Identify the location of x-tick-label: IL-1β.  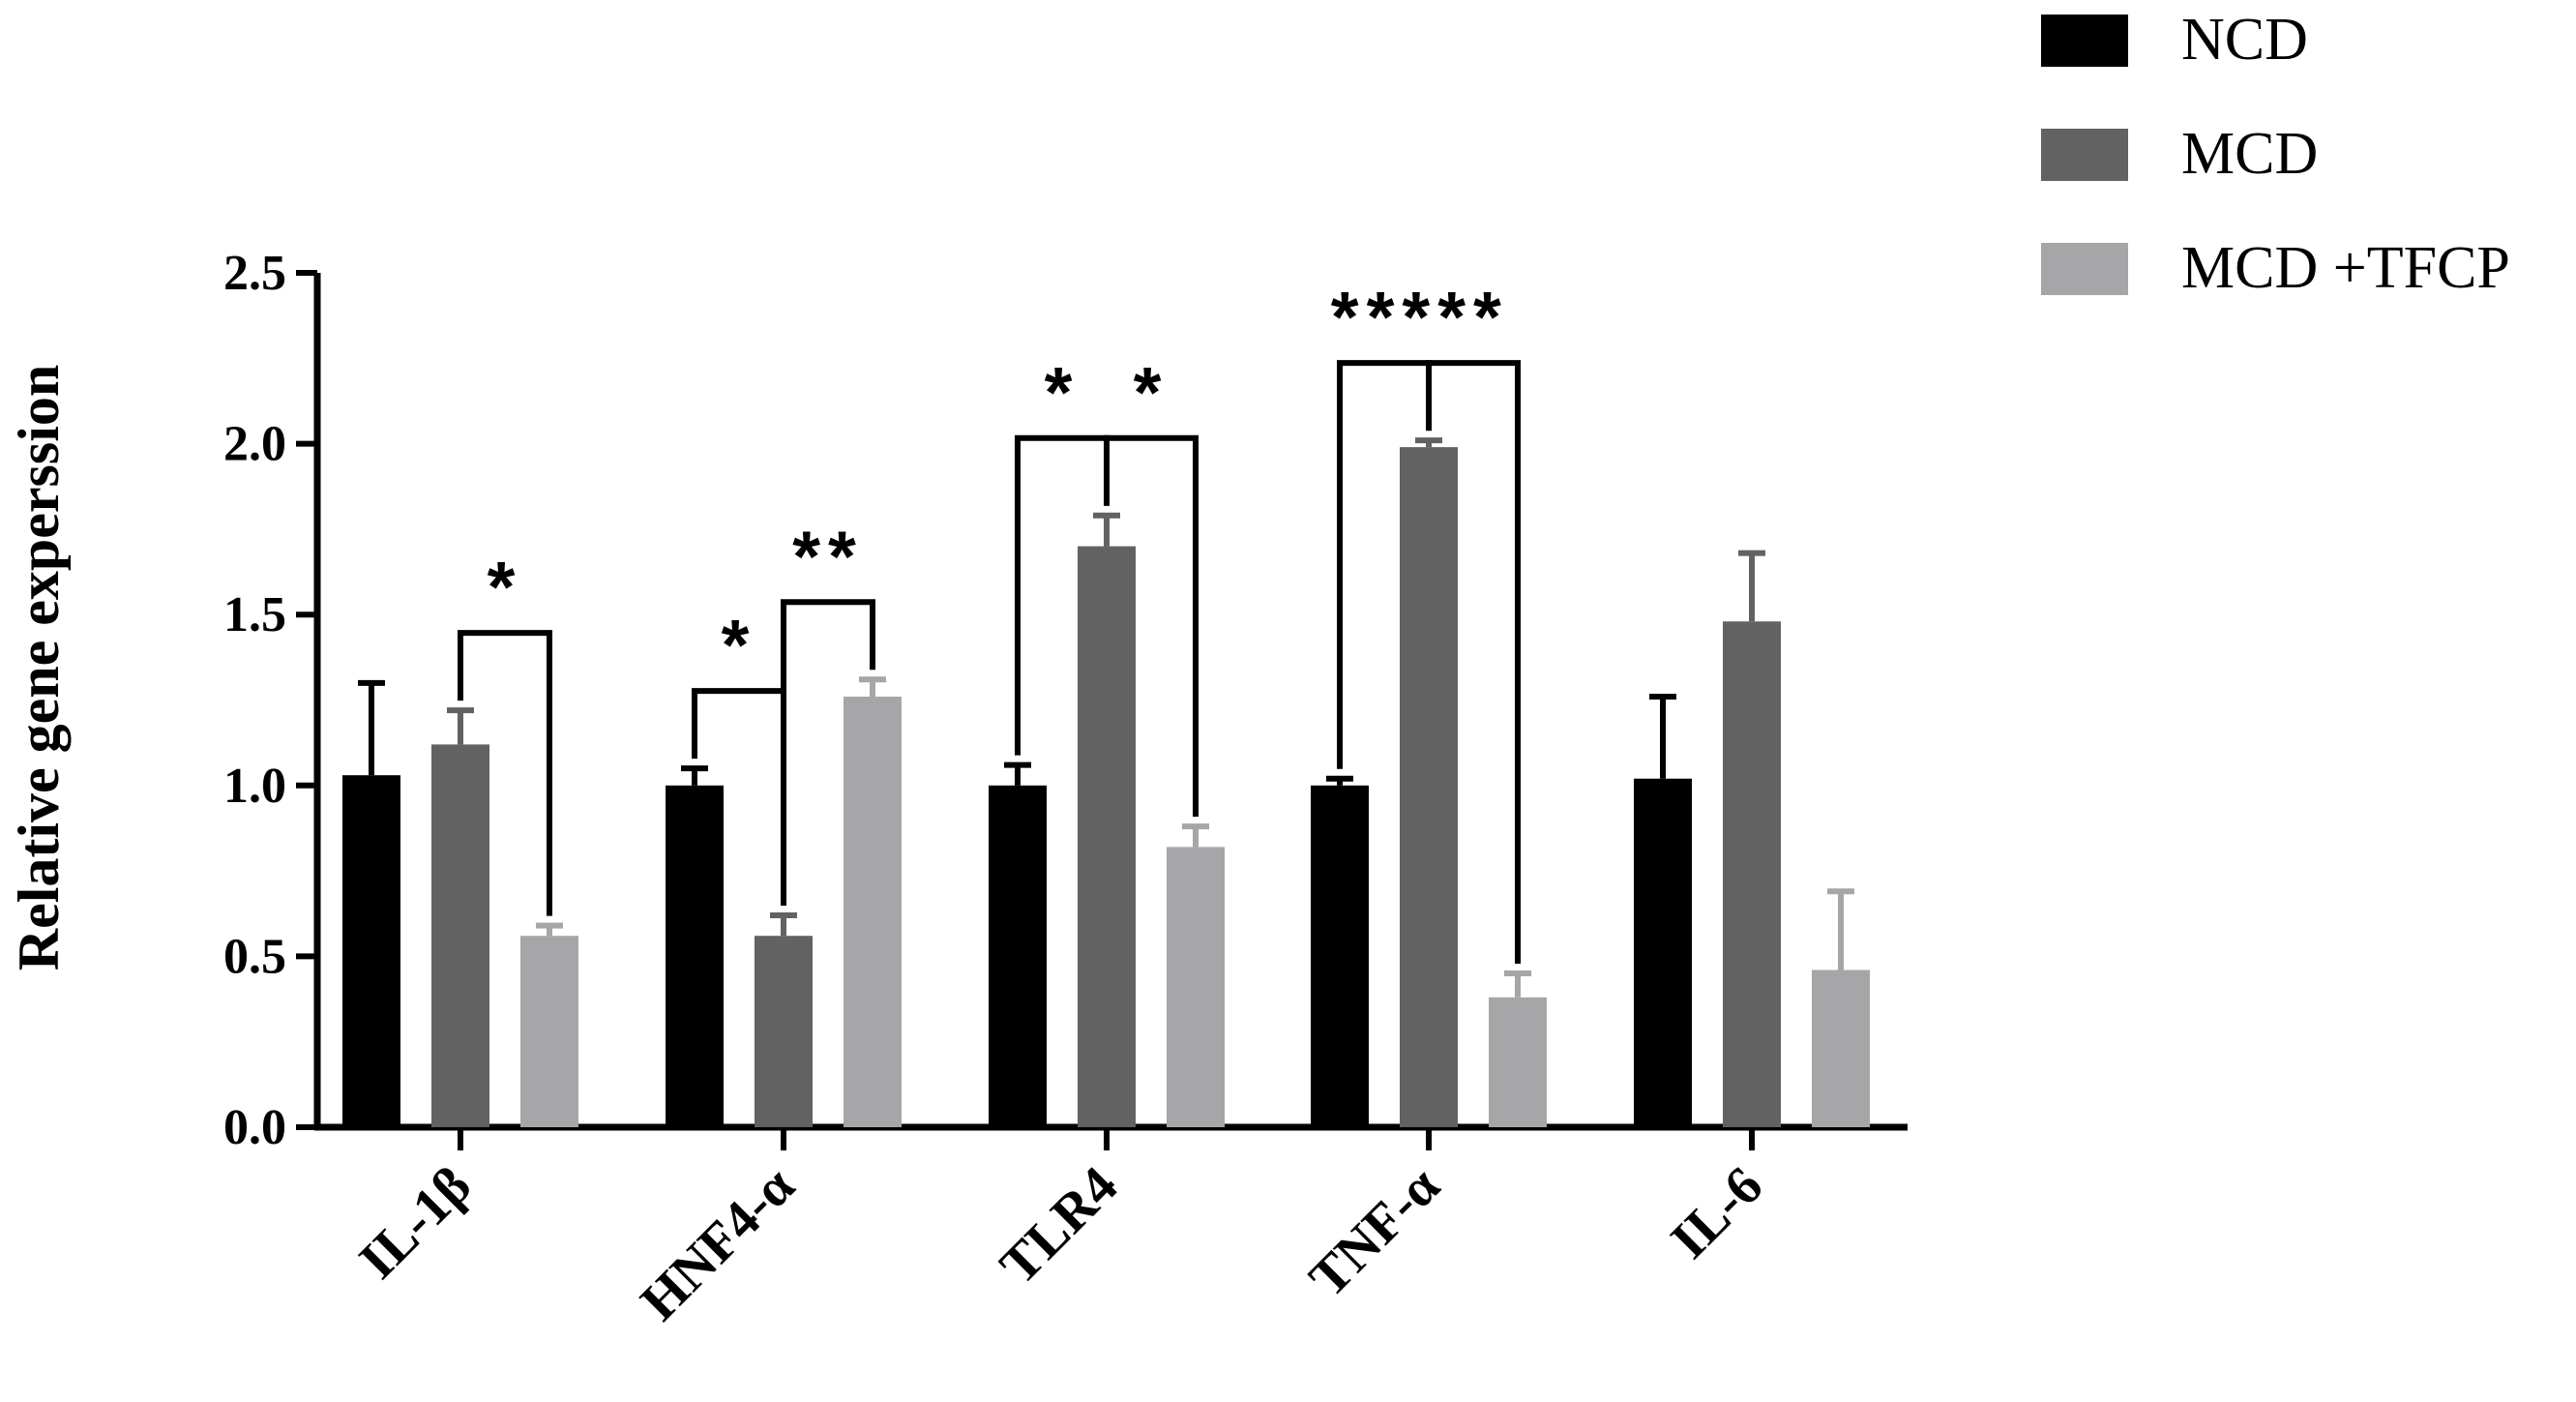
(416, 1223).